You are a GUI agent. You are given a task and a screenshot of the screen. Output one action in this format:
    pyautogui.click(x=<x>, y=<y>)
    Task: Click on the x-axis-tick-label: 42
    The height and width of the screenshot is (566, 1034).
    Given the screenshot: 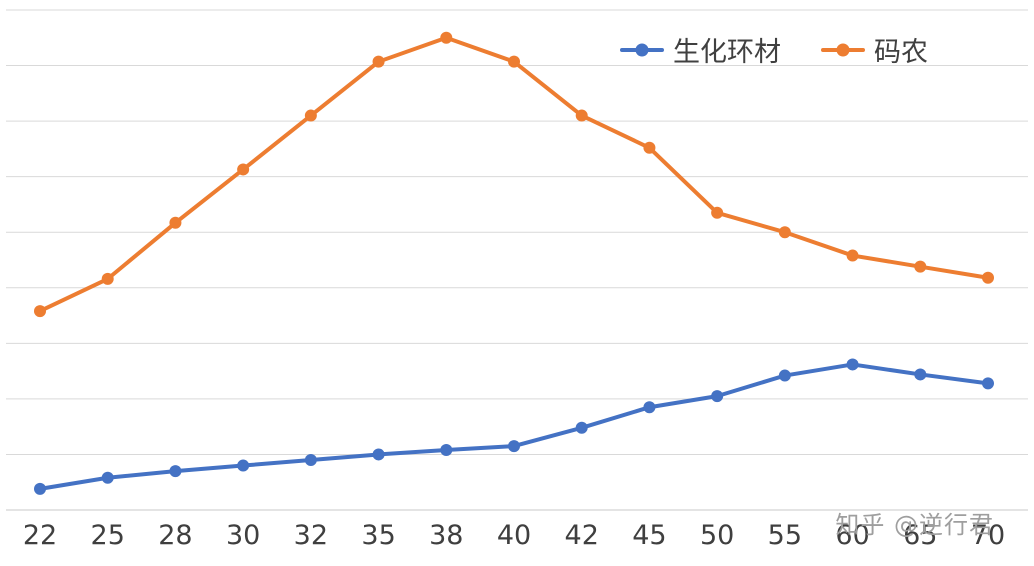 What is the action you would take?
    pyautogui.click(x=582, y=535)
    